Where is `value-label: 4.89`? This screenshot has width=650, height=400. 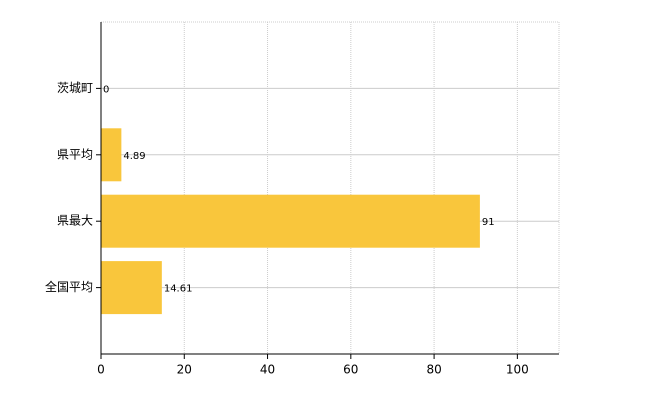 value-label: 4.89 is located at coordinates (134, 156).